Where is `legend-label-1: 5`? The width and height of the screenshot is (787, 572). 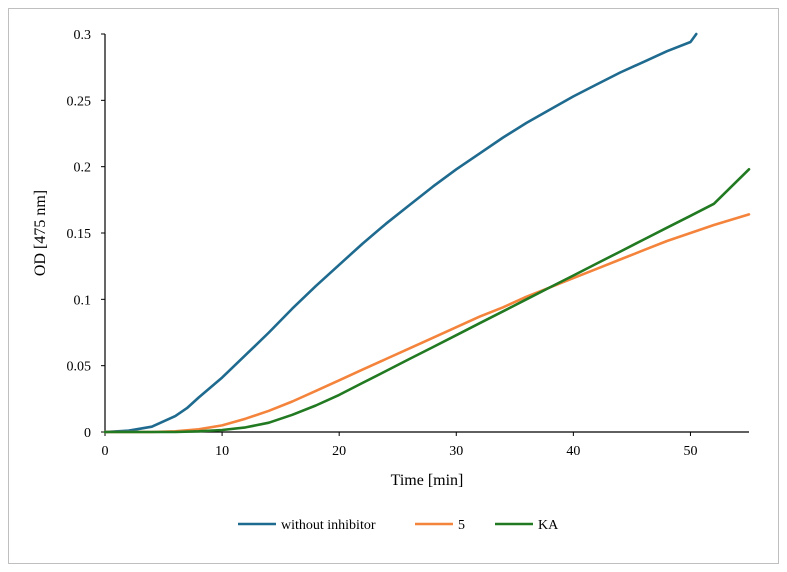
legend-label-1: 5 is located at coordinates (461, 525).